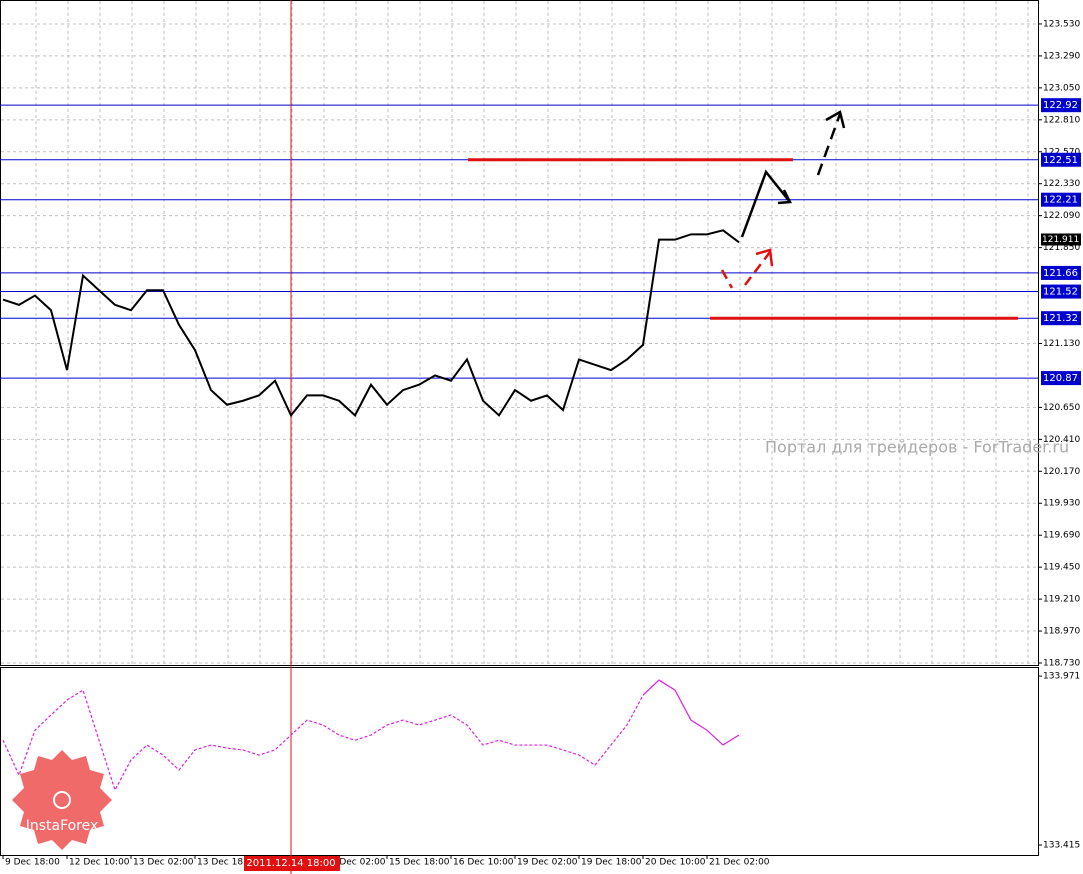  What do you see at coordinates (1061, 88) in the screenshot?
I see `y-tick-label: 123.050` at bounding box center [1061, 88].